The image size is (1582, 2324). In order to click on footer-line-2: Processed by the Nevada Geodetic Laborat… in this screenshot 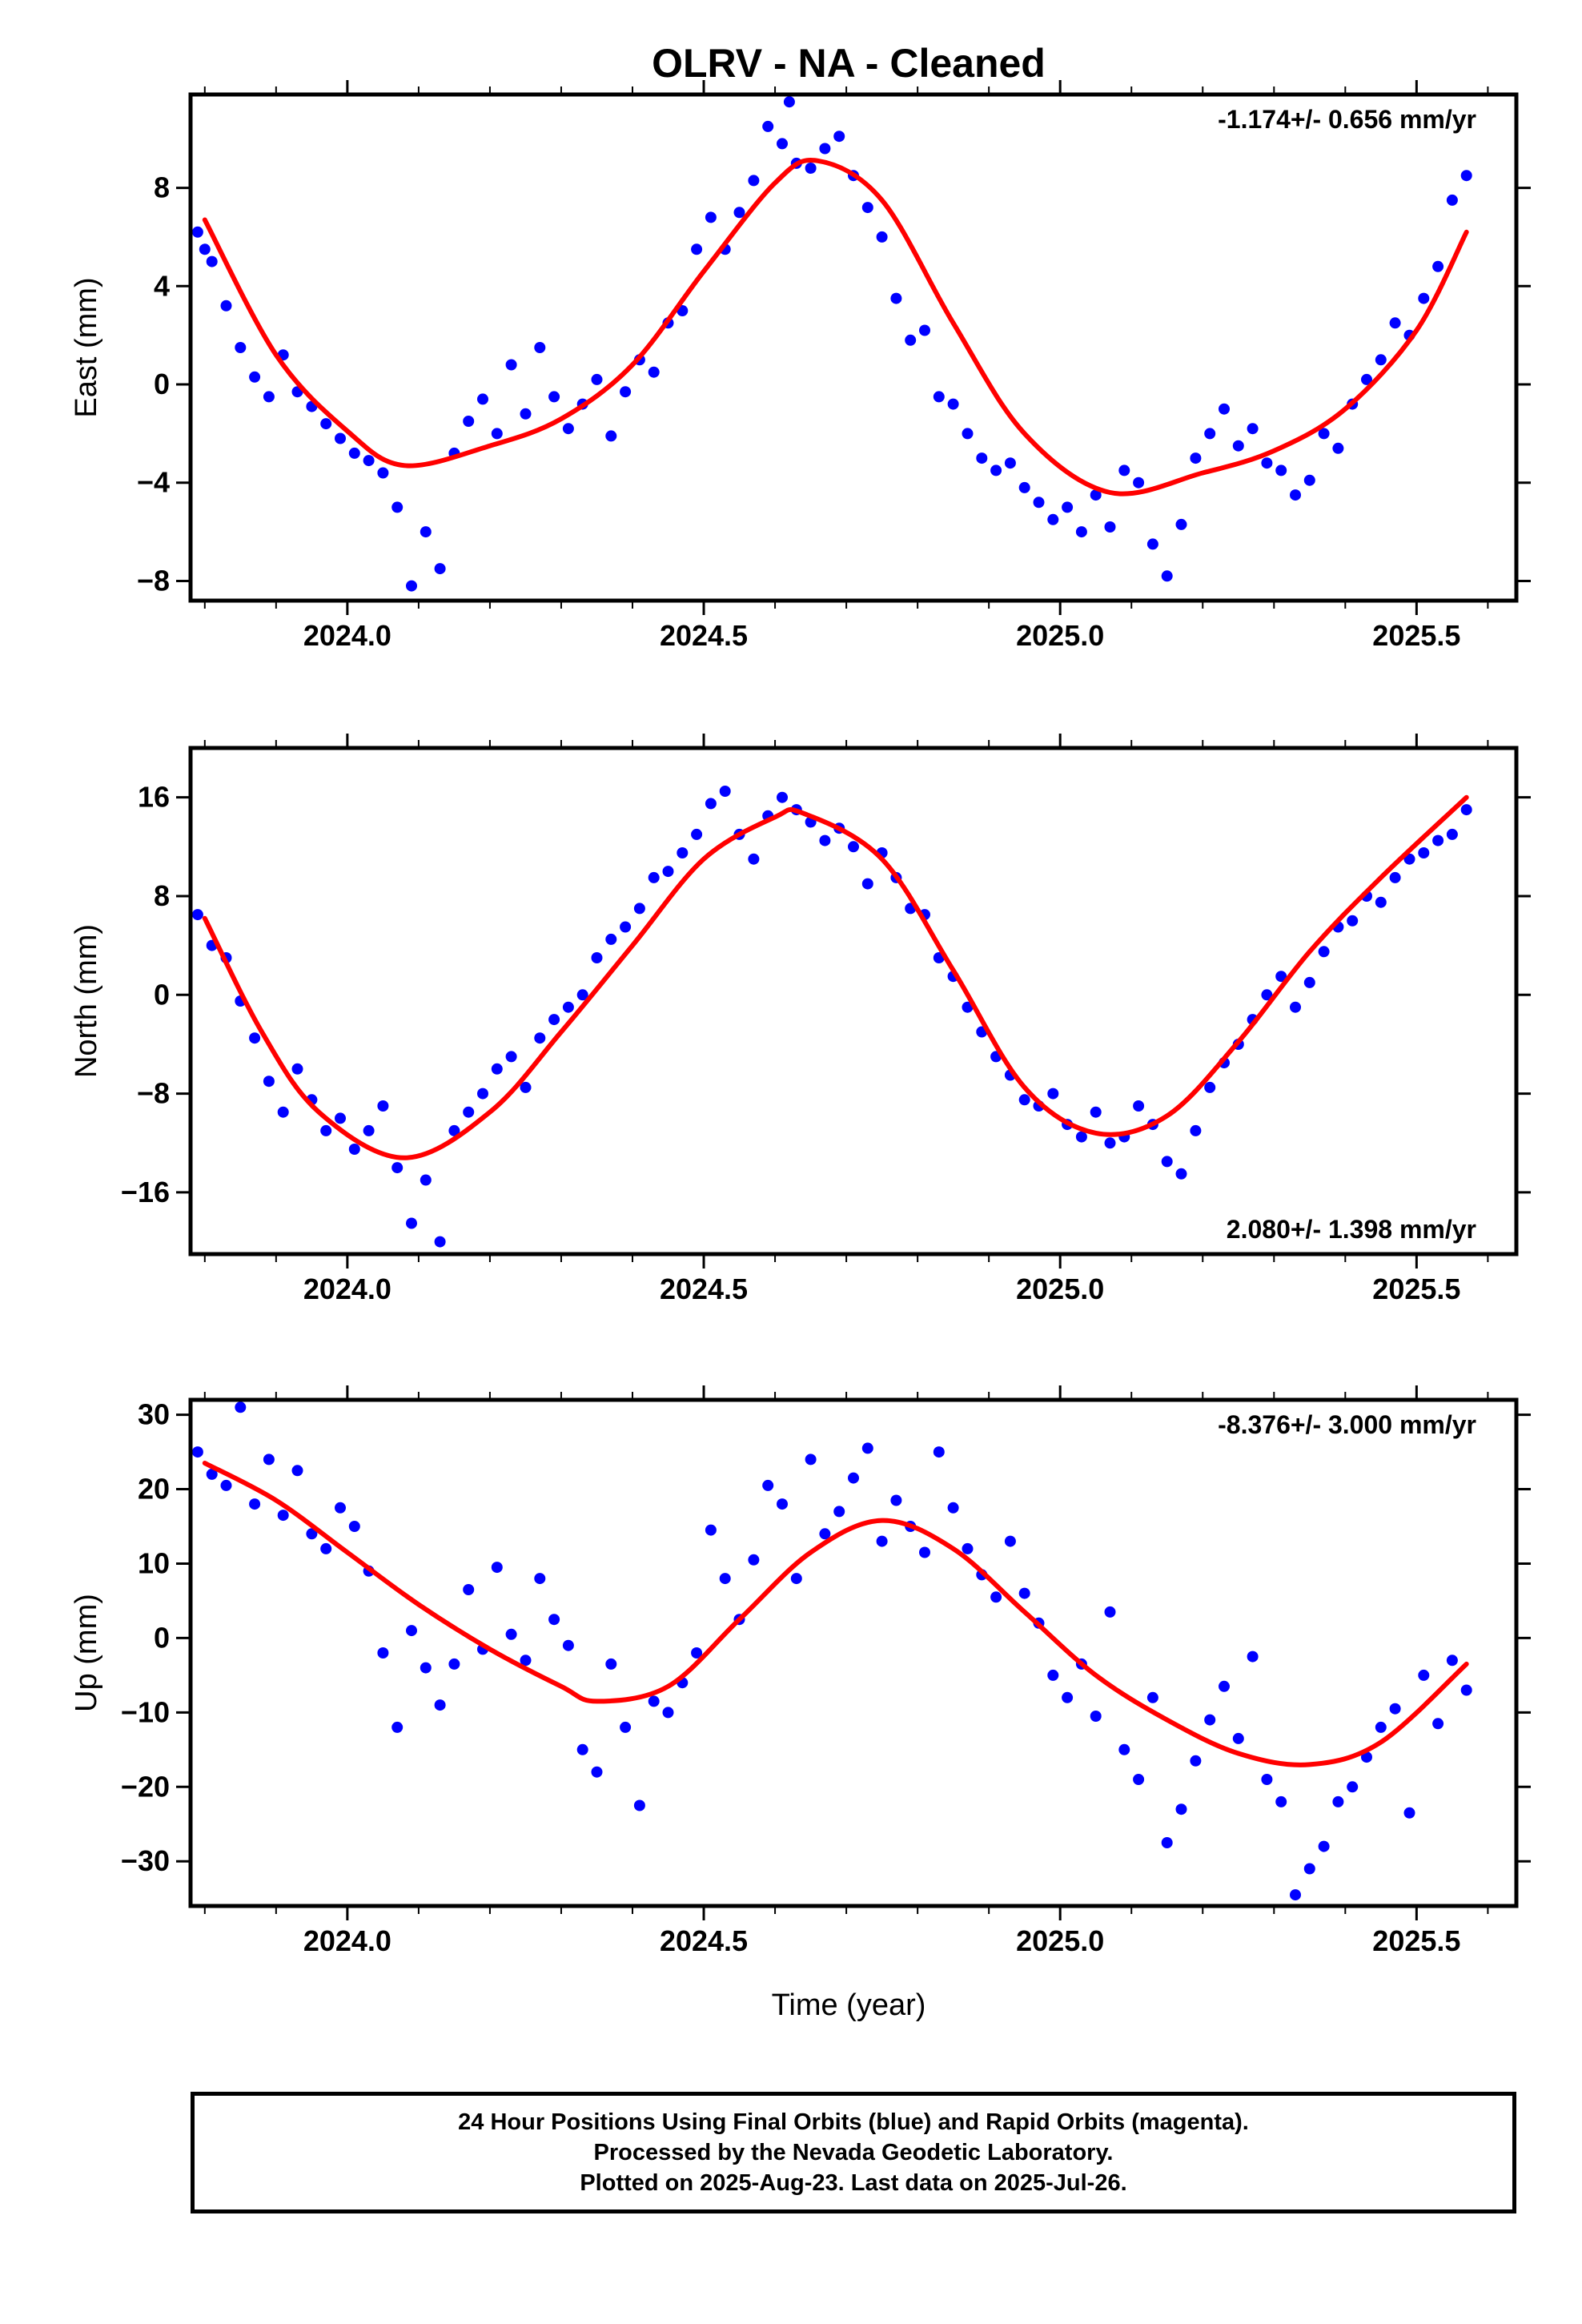, I will do `click(853, 2152)`.